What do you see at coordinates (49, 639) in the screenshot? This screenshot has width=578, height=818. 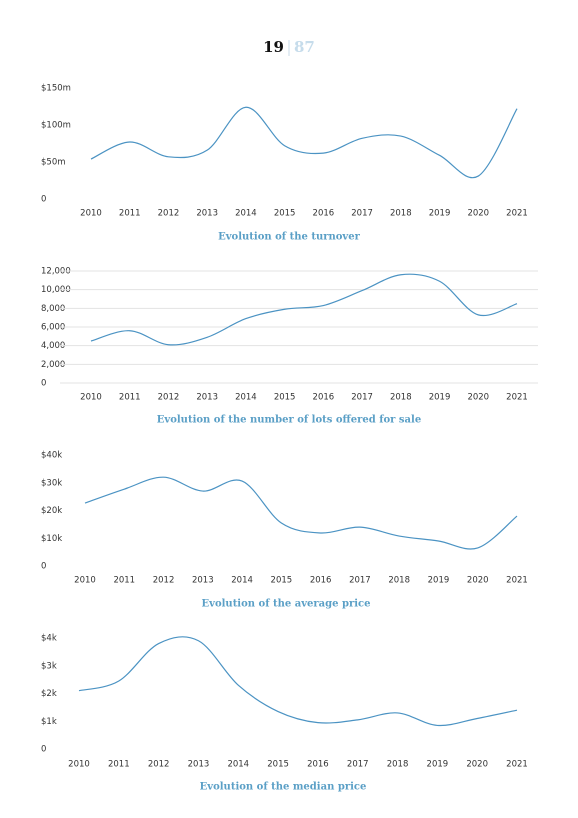 I see `y-tick-label: $4k` at bounding box center [49, 639].